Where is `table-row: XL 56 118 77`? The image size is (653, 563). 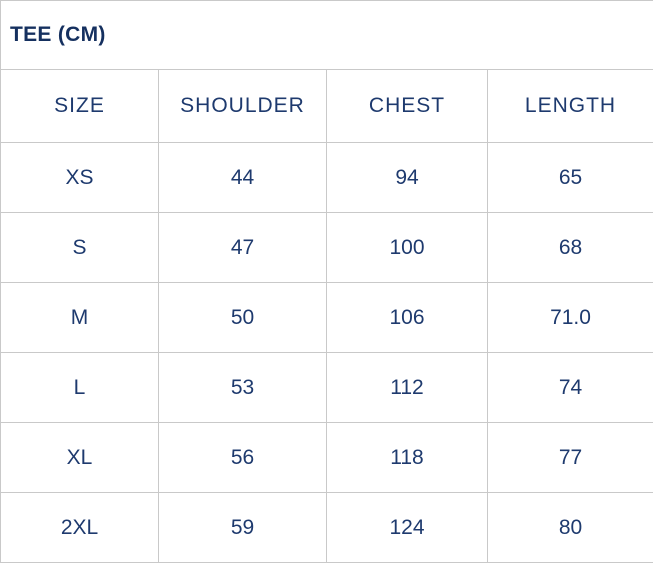
table-row: XL 56 118 77 is located at coordinates (327, 458).